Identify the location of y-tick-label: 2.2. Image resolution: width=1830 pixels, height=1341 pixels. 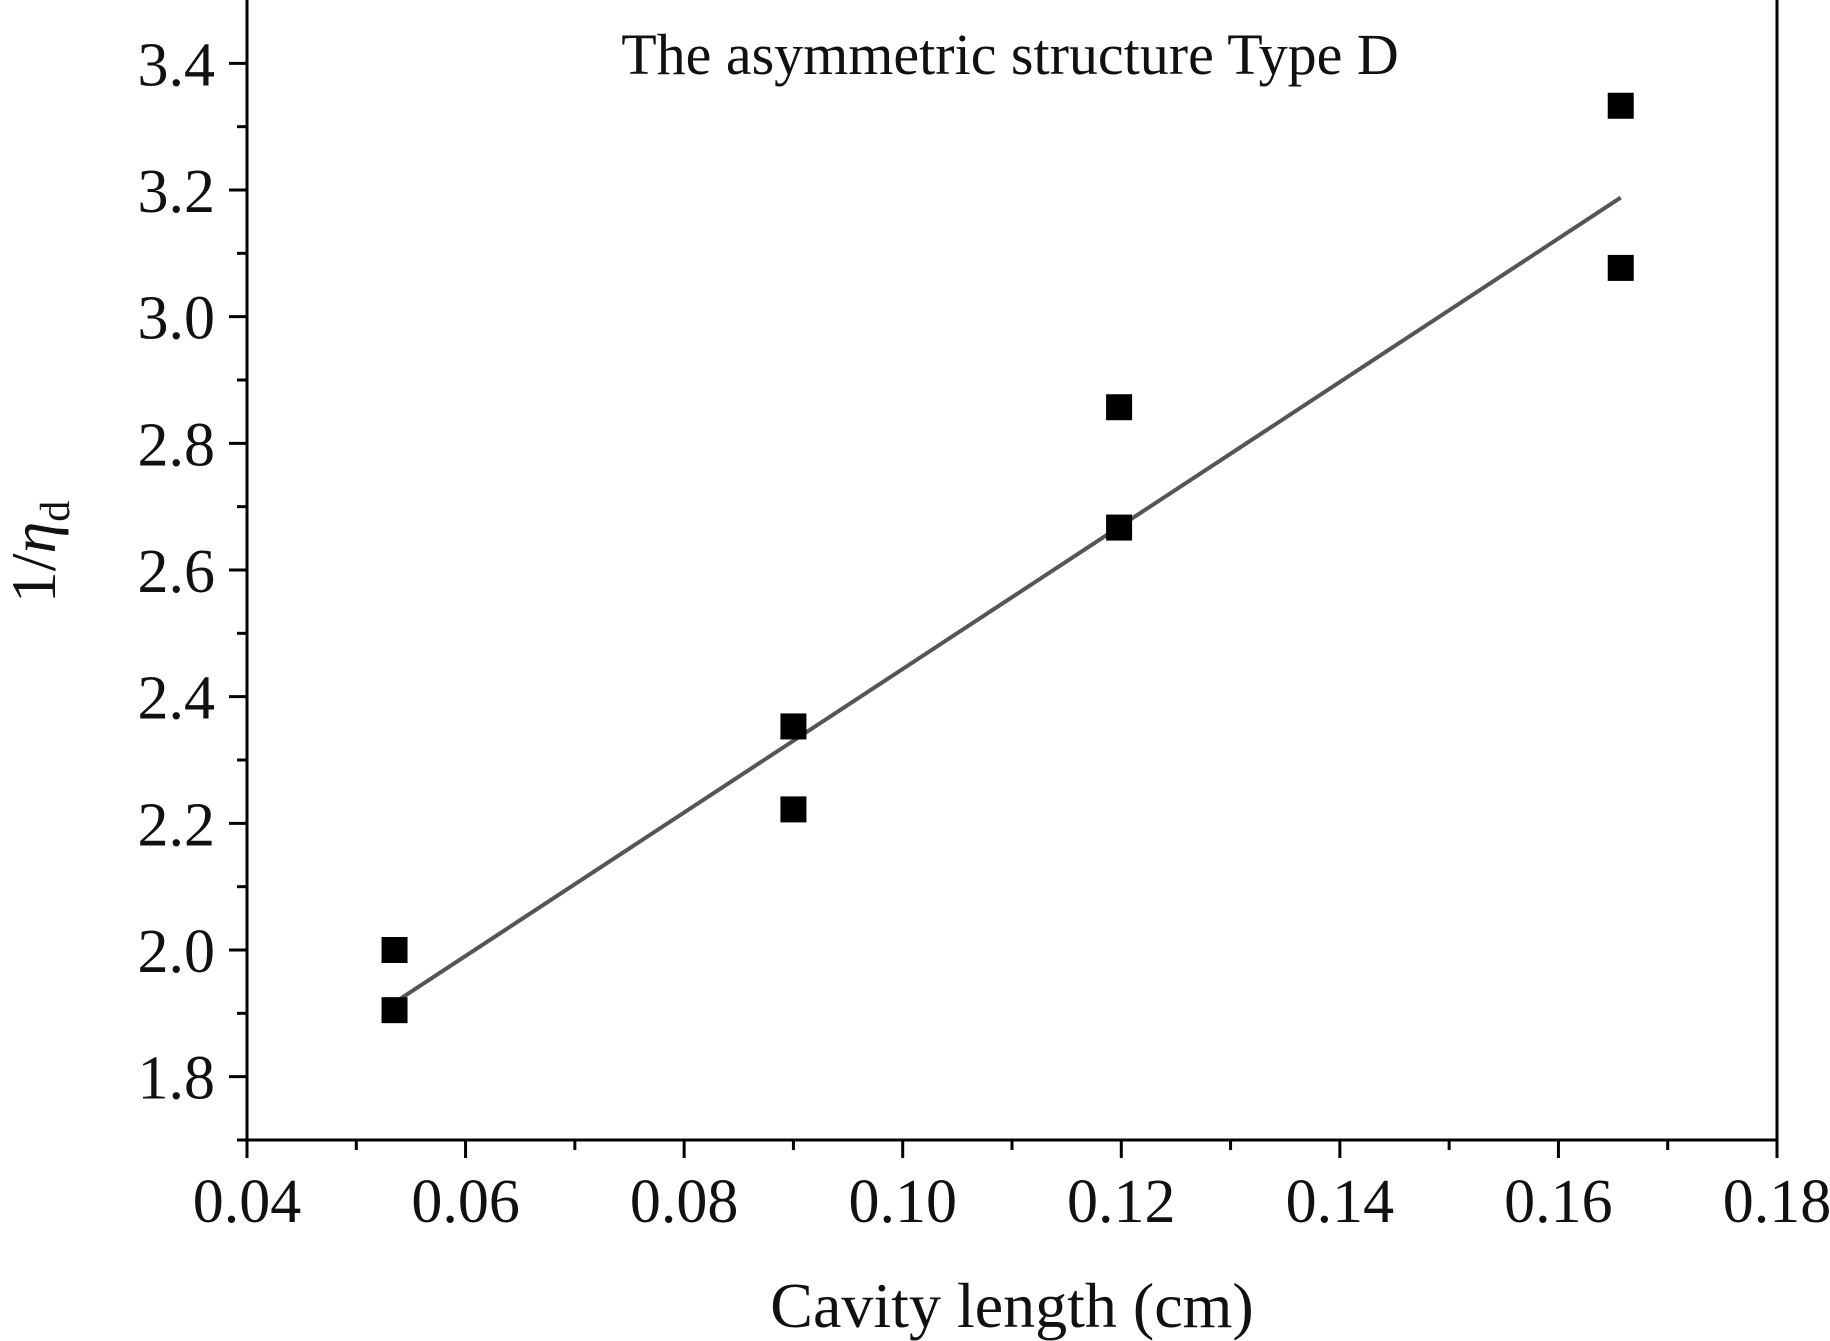
(177, 825).